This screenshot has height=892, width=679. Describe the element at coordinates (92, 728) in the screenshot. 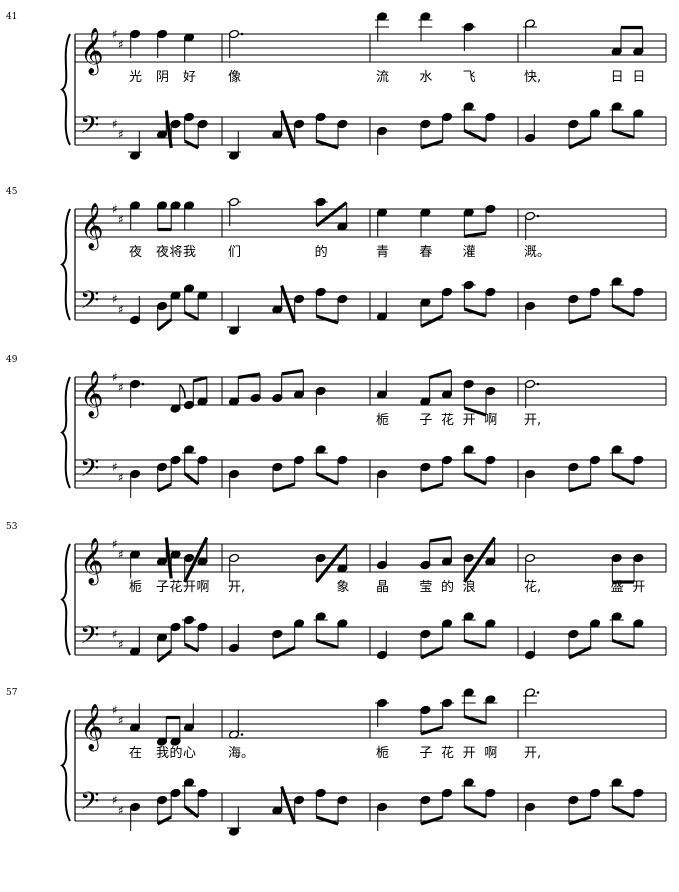

I see `treble-clef-icon: 𝄞` at that location.